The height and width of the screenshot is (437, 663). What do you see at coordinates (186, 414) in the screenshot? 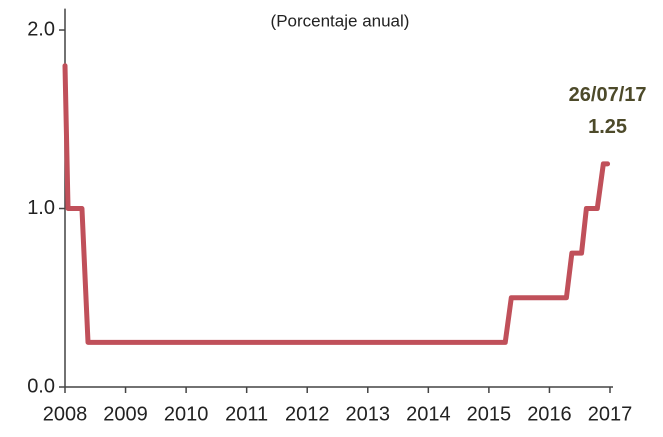
I see `x-tick-label: 2010` at bounding box center [186, 414].